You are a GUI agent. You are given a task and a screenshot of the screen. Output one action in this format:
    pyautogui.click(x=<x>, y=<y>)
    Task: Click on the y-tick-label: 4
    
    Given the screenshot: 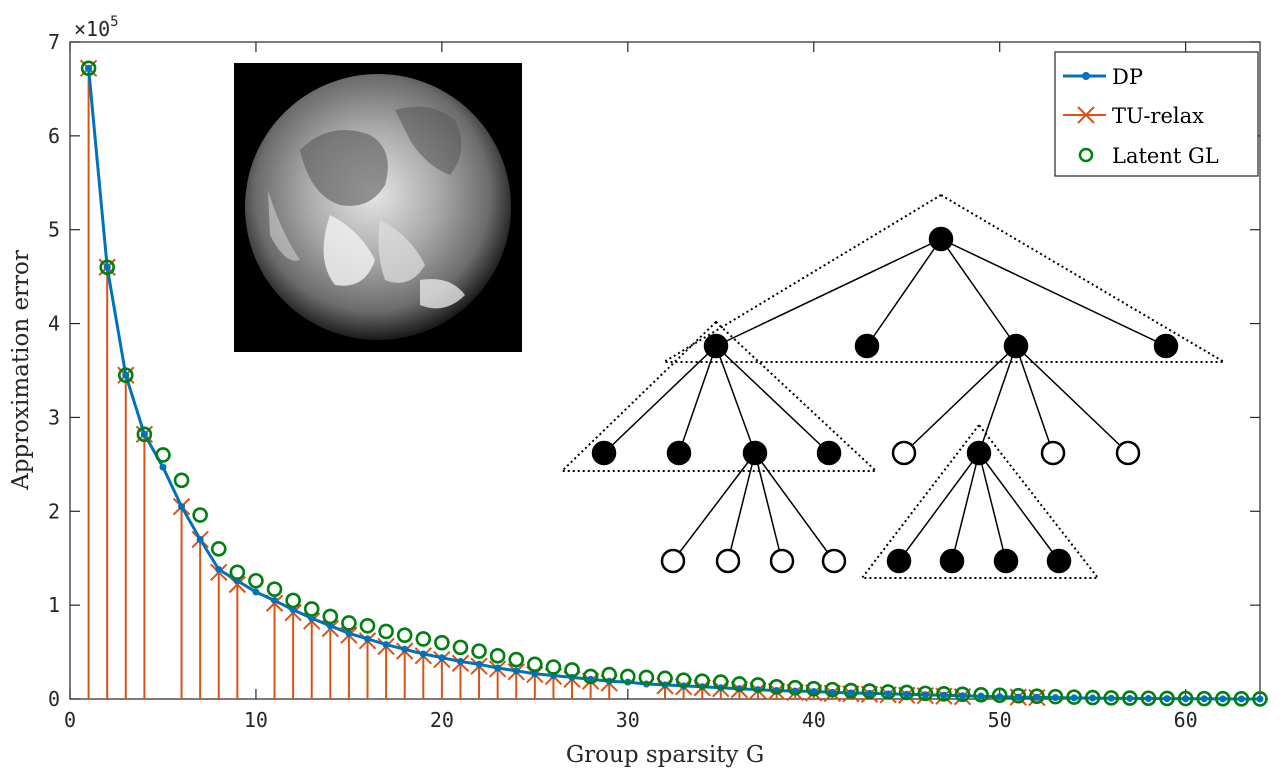 What is the action you would take?
    pyautogui.click(x=54, y=324)
    